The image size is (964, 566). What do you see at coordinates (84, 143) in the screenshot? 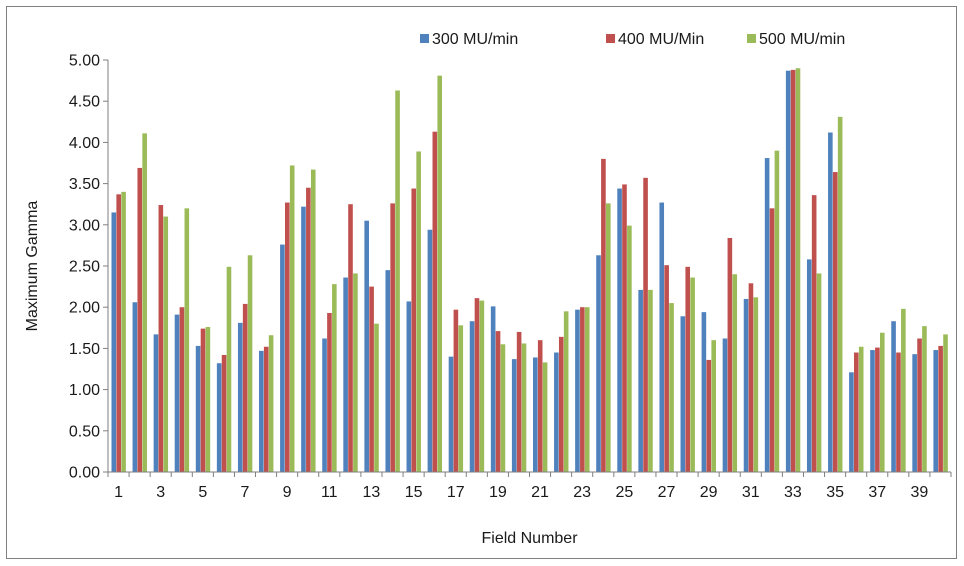
I see `y-tick-label: 4.00` at bounding box center [84, 143].